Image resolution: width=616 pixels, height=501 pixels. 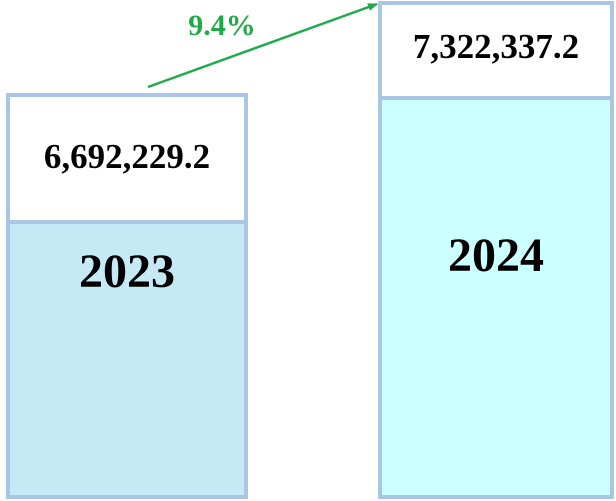 I want to click on value-box, so click(x=127, y=158).